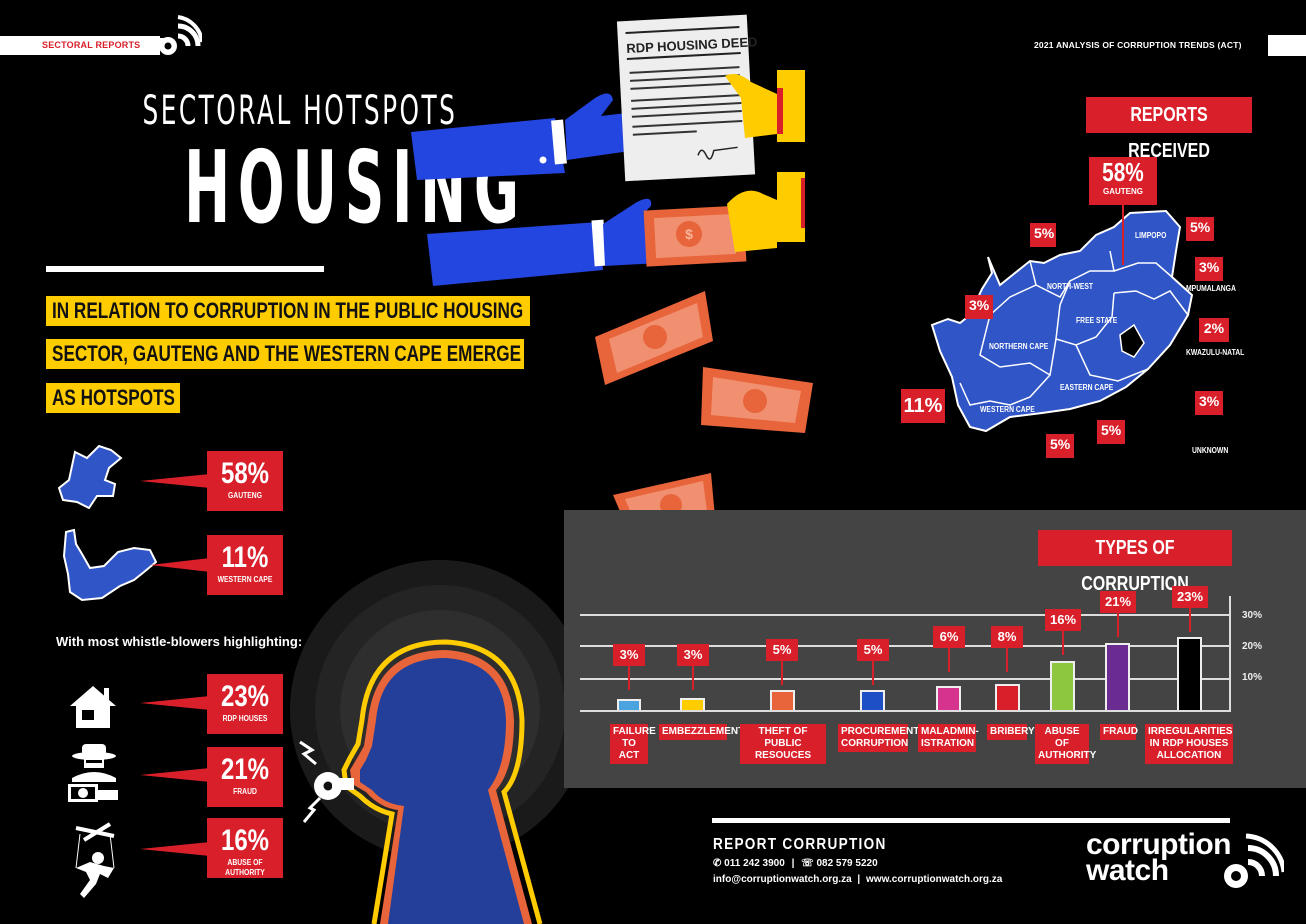 The image size is (1306, 924). Describe the element at coordinates (1118, 602) in the screenshot. I see `bar-value-fraud: 21%` at that location.